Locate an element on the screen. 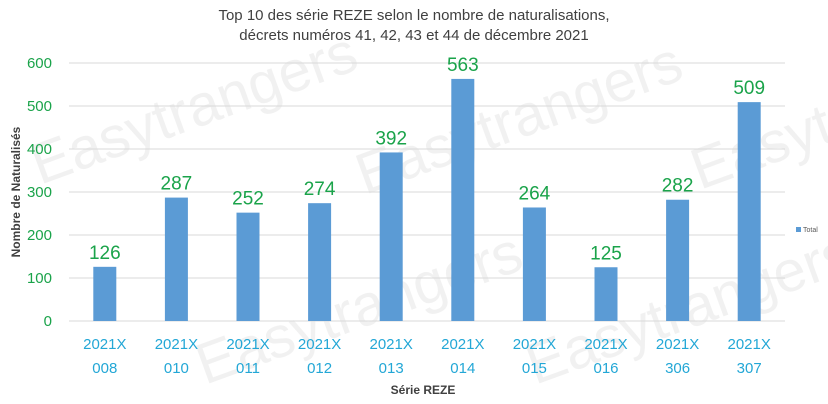  data-label-4: 274 is located at coordinates (320, 189).